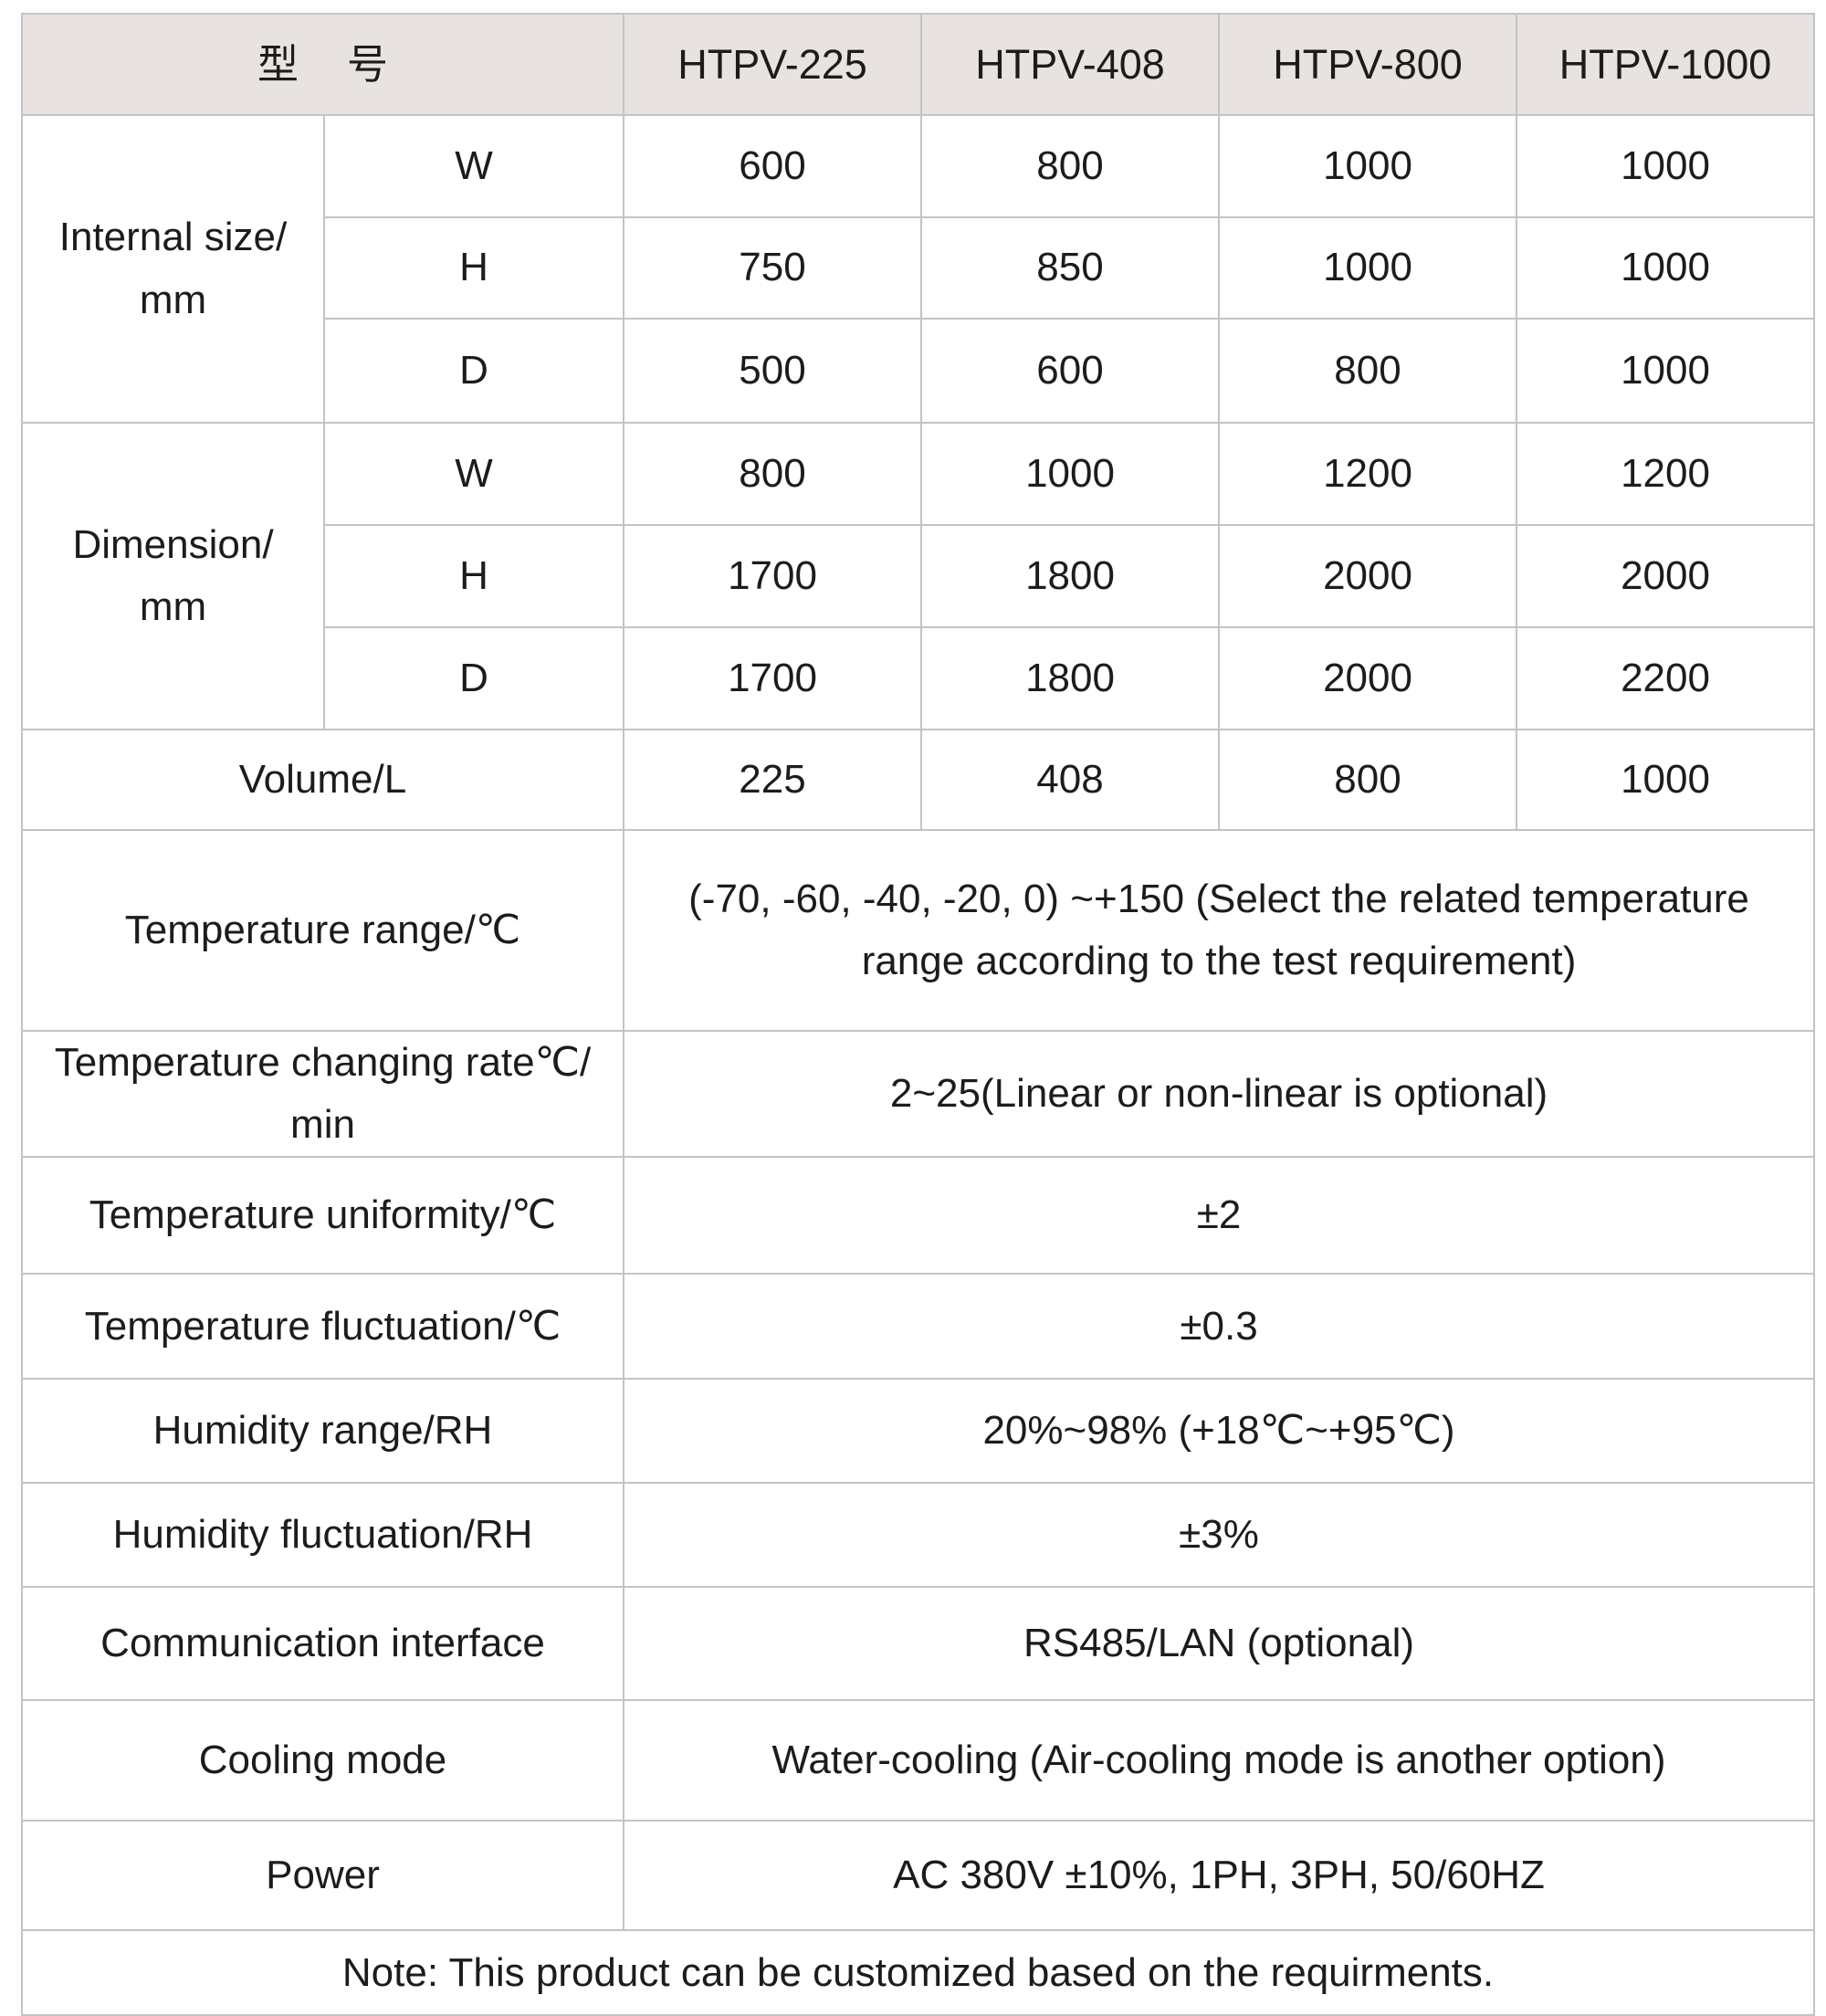 The height and width of the screenshot is (2016, 1826). What do you see at coordinates (322, 1216) in the screenshot?
I see `spec-label: Temperature uniformity/℃` at bounding box center [322, 1216].